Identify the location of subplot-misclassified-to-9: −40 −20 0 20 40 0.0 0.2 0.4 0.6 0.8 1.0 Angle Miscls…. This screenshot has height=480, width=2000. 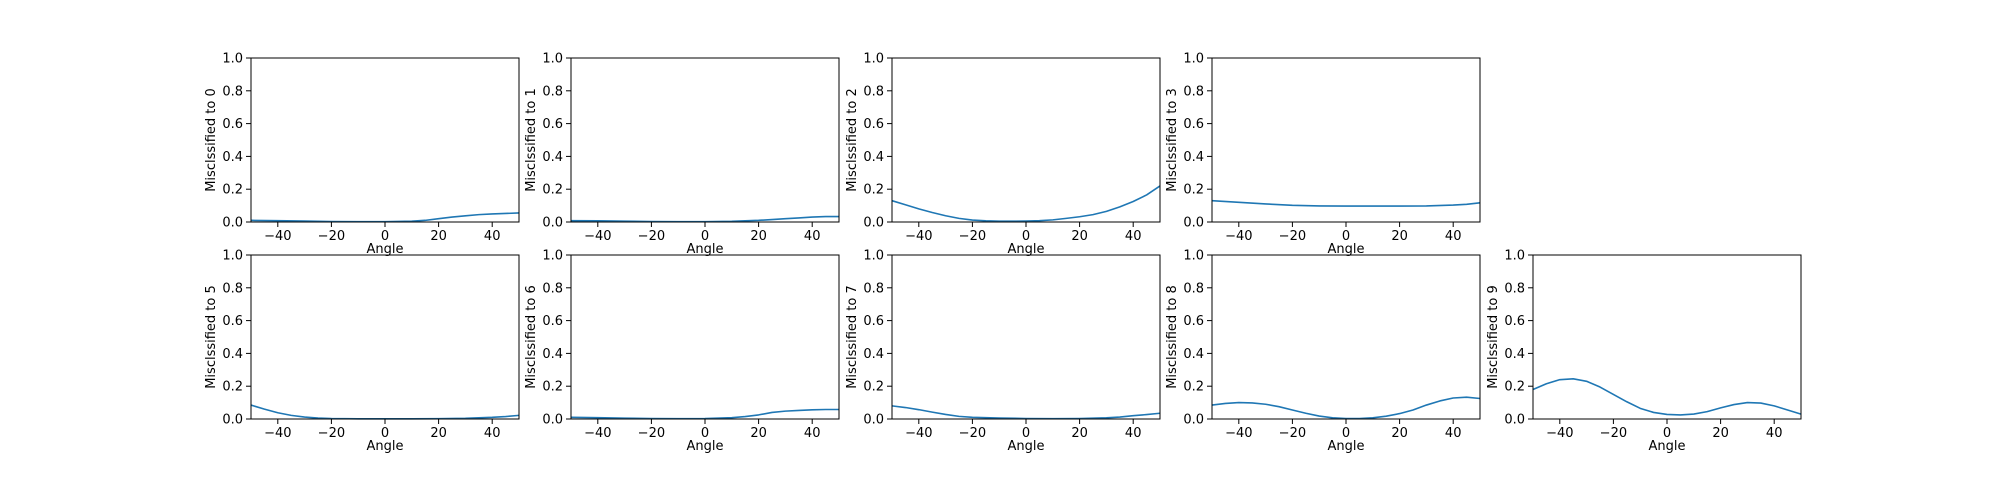
(1644, 351).